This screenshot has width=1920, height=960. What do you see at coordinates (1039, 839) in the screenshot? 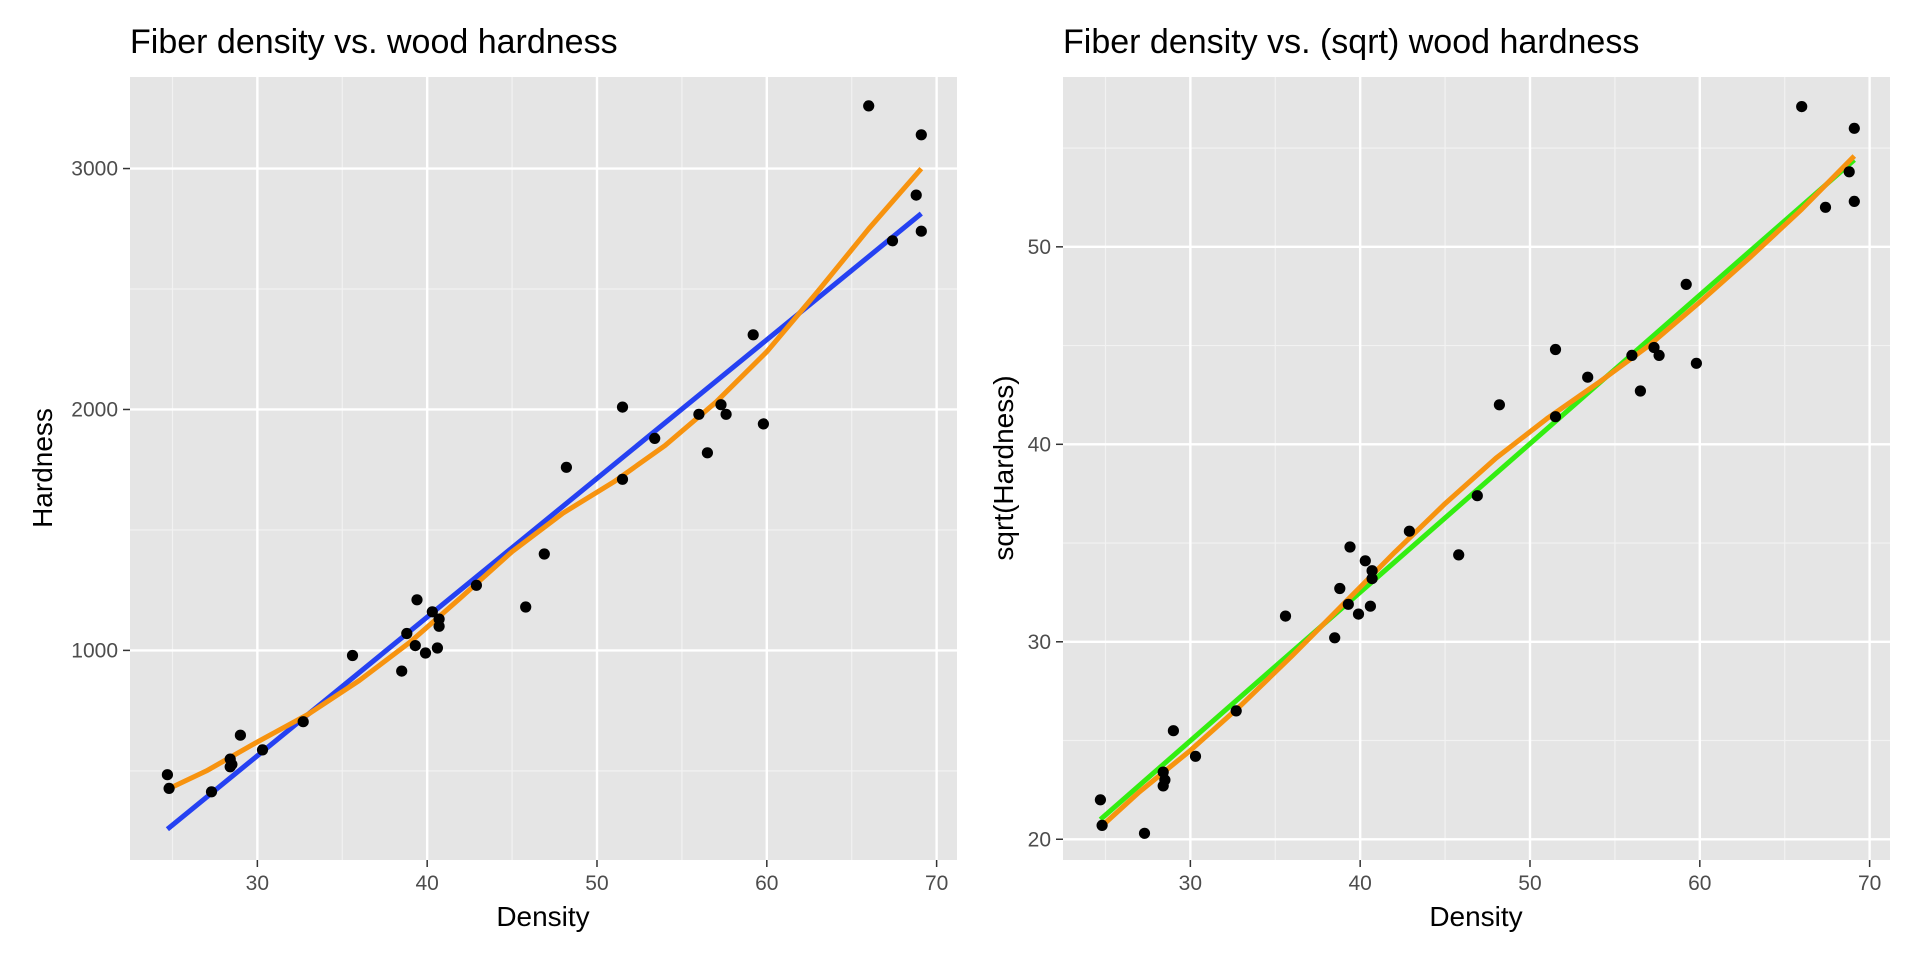
I see `y-tick-label: 20` at bounding box center [1039, 839].